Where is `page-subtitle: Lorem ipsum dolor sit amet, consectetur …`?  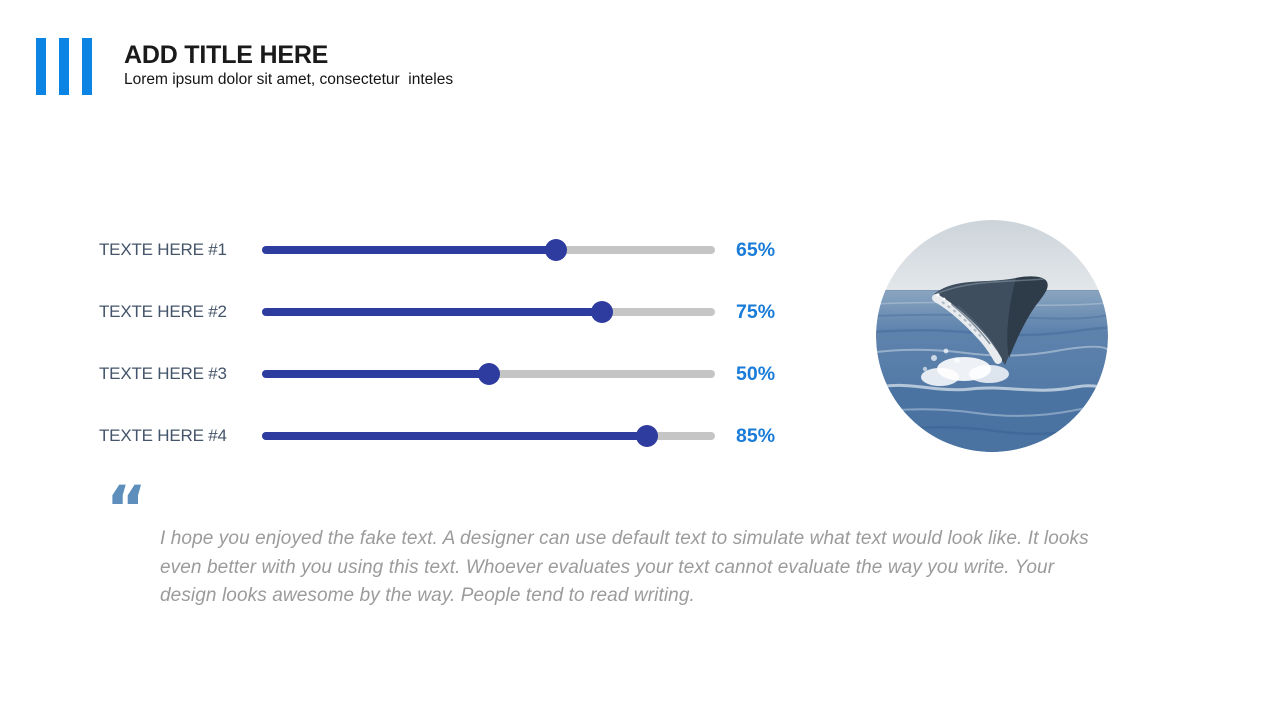
page-subtitle: Lorem ipsum dolor sit amet, consectetur … is located at coordinates (289, 79).